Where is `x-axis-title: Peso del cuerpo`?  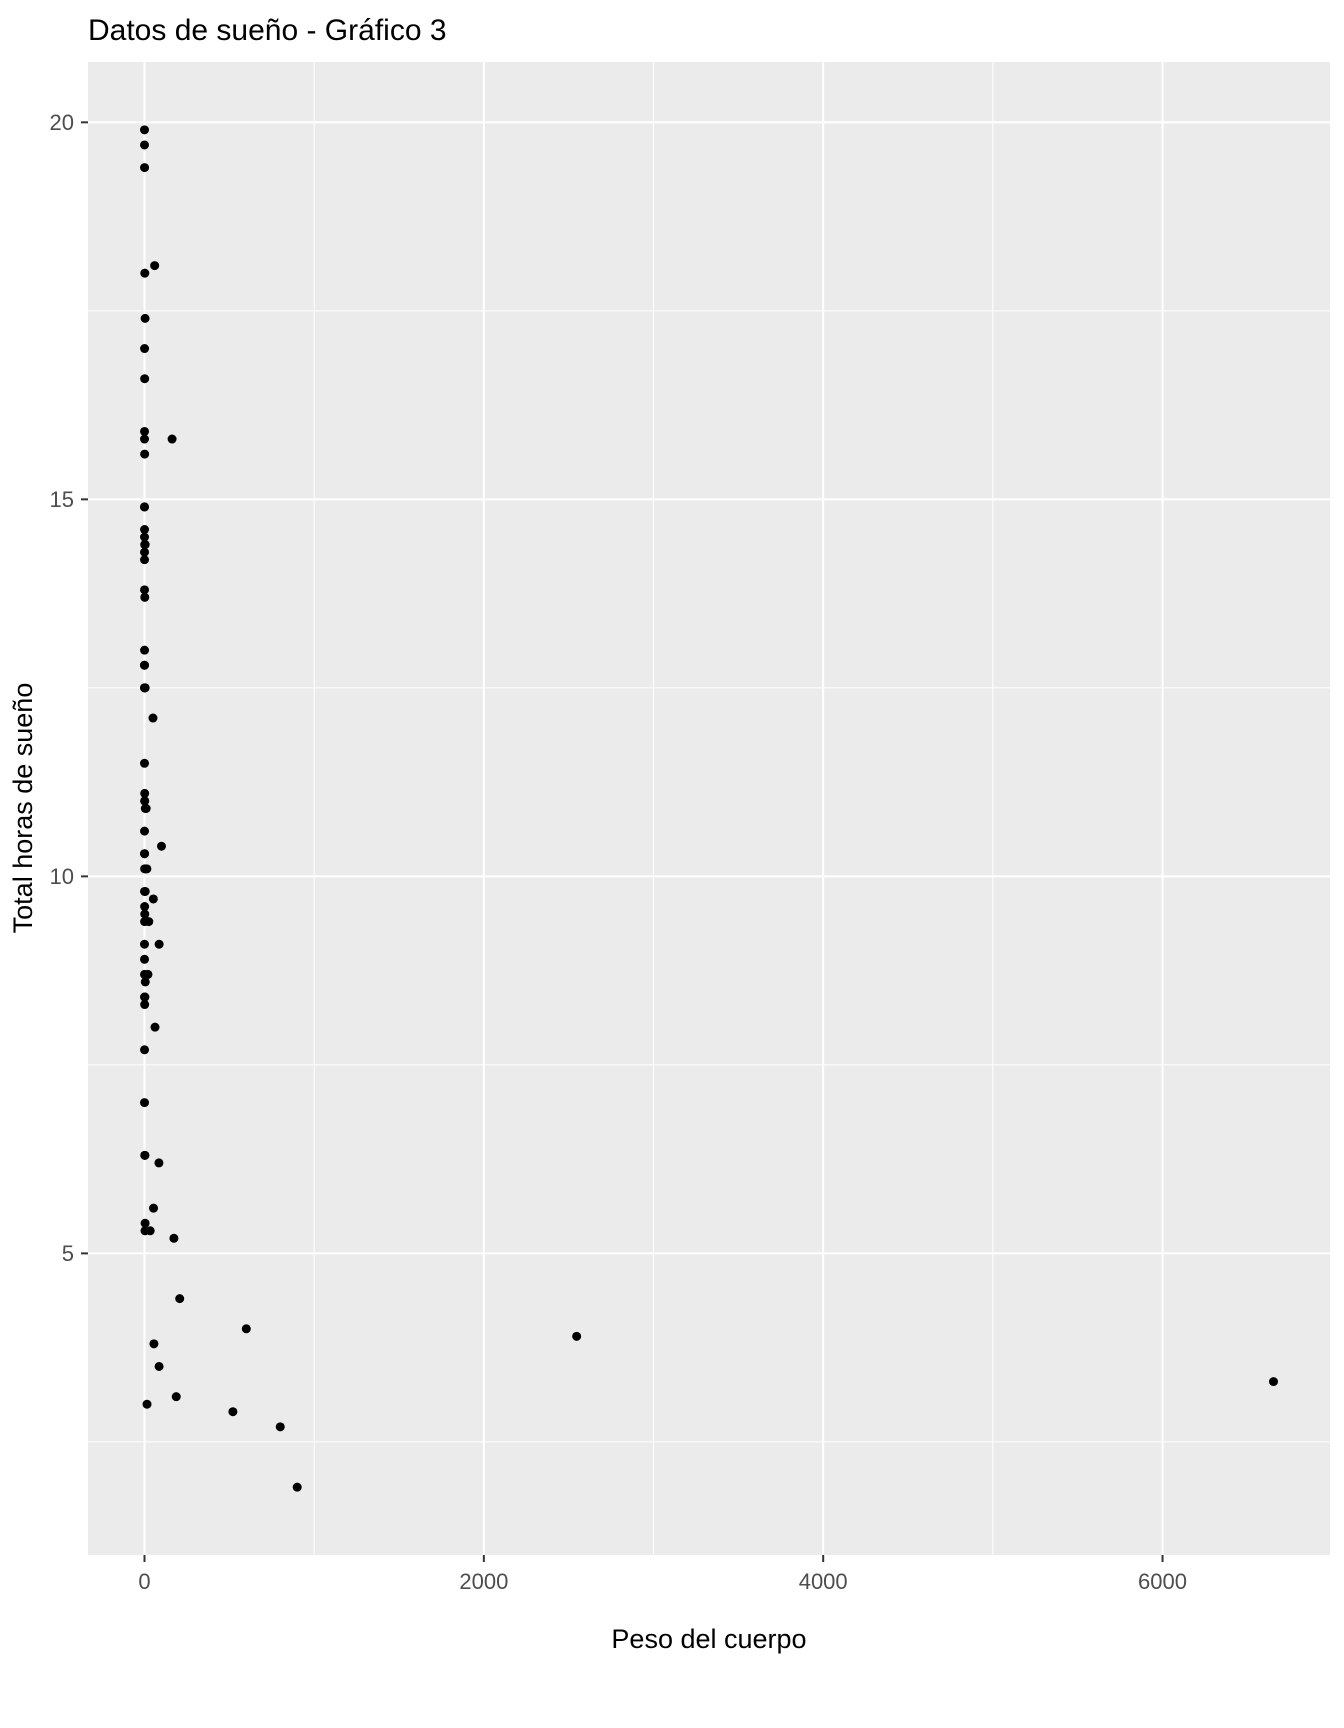 x-axis-title: Peso del cuerpo is located at coordinates (708, 1639).